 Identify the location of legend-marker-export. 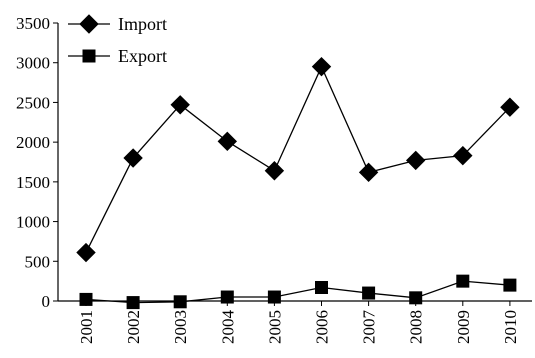
(89, 56).